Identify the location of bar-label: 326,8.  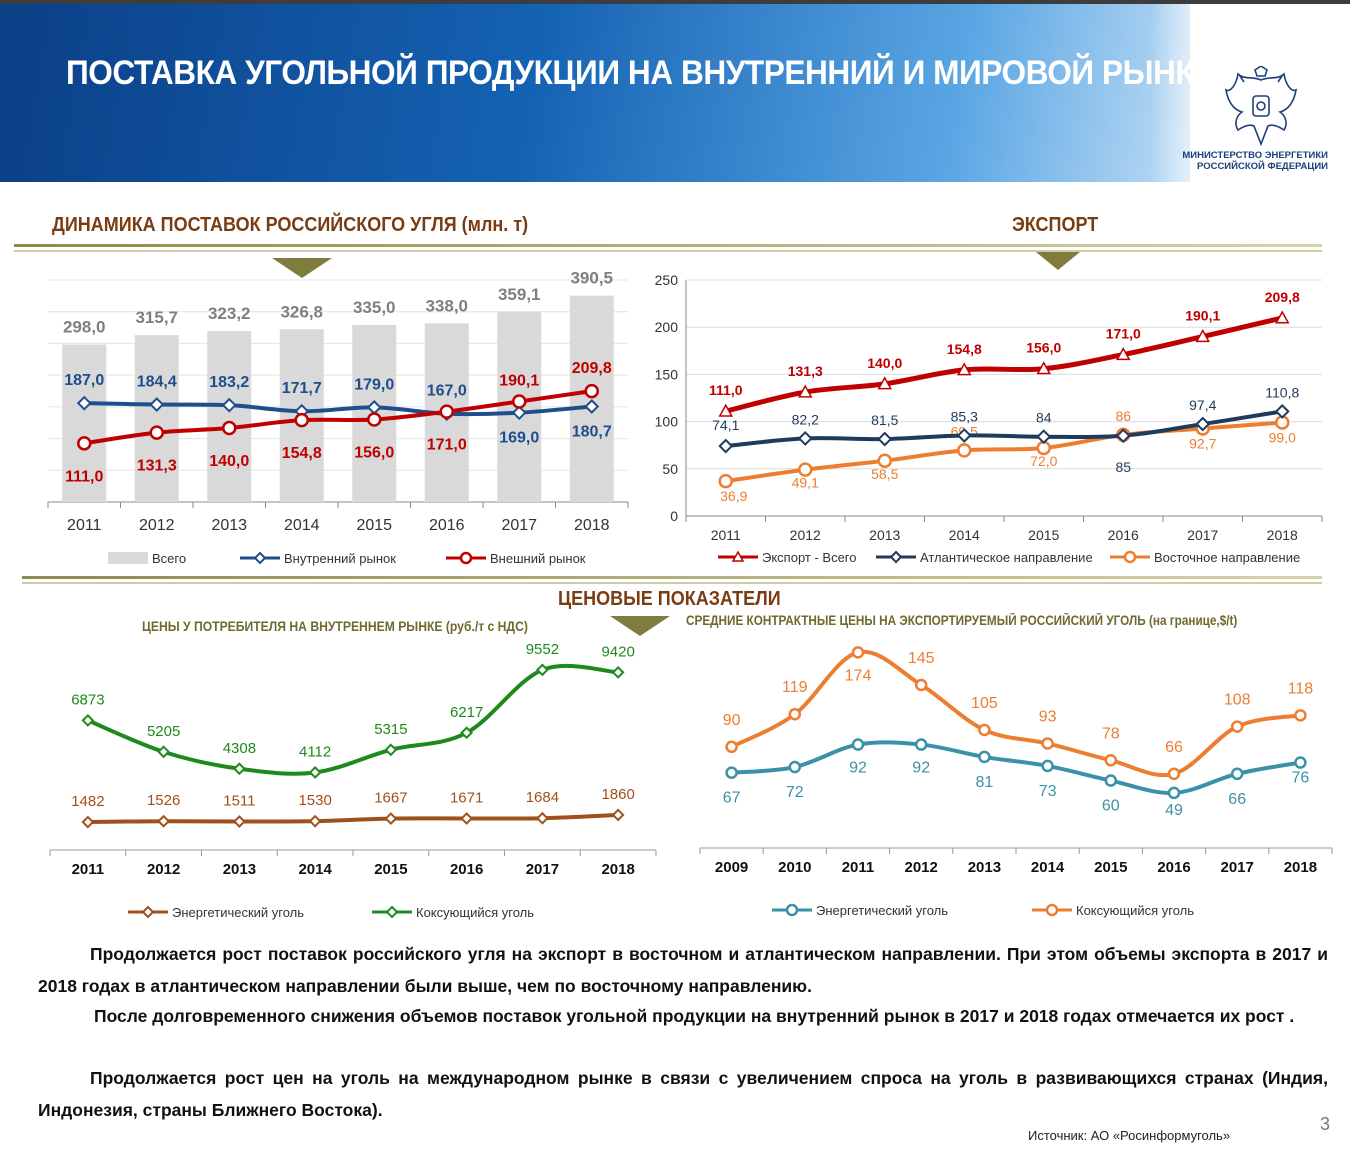
(301, 311).